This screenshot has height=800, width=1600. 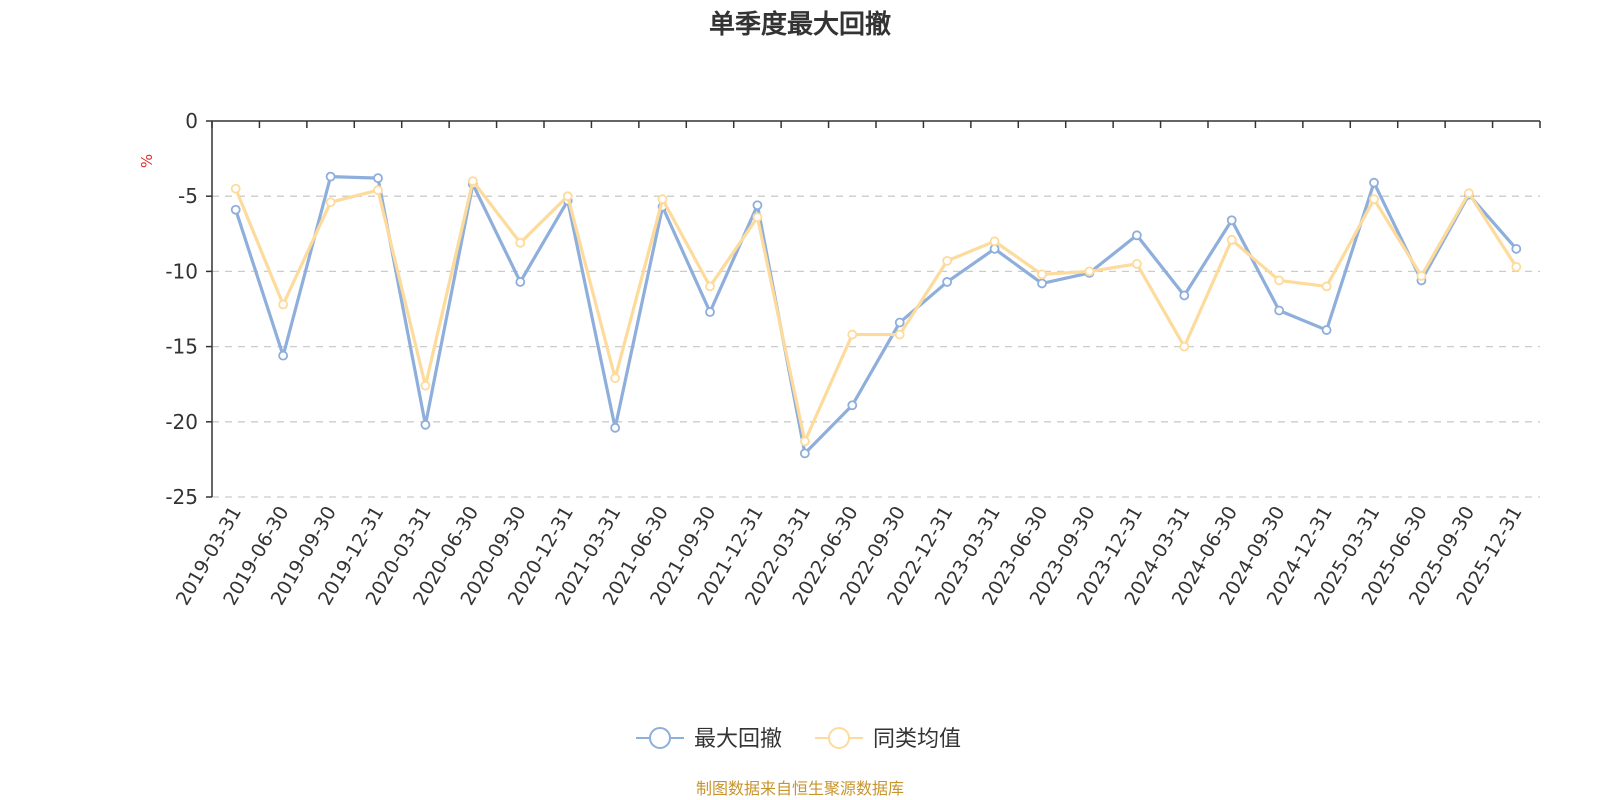 What do you see at coordinates (800, 24) in the screenshot?
I see `chart-title: 单季度最大回撤` at bounding box center [800, 24].